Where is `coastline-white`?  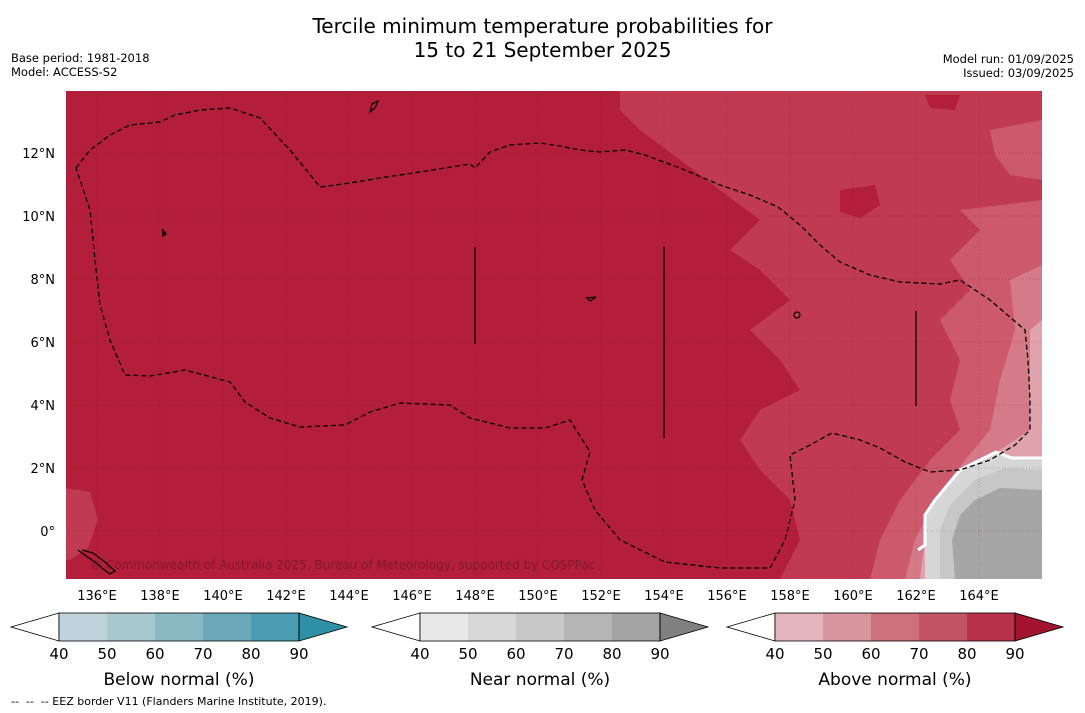 coastline-white is located at coordinates (979, 501).